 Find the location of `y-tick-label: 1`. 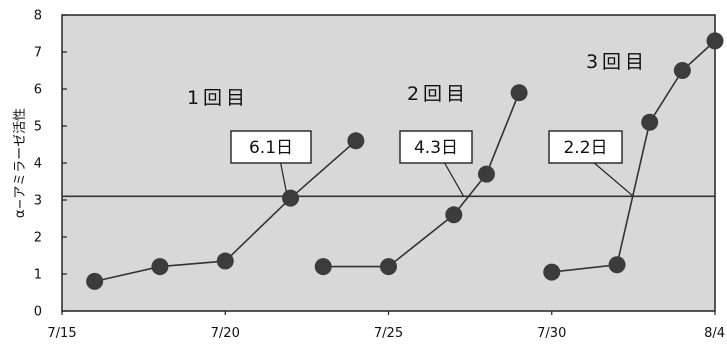

y-tick-label: 1 is located at coordinates (38, 275).